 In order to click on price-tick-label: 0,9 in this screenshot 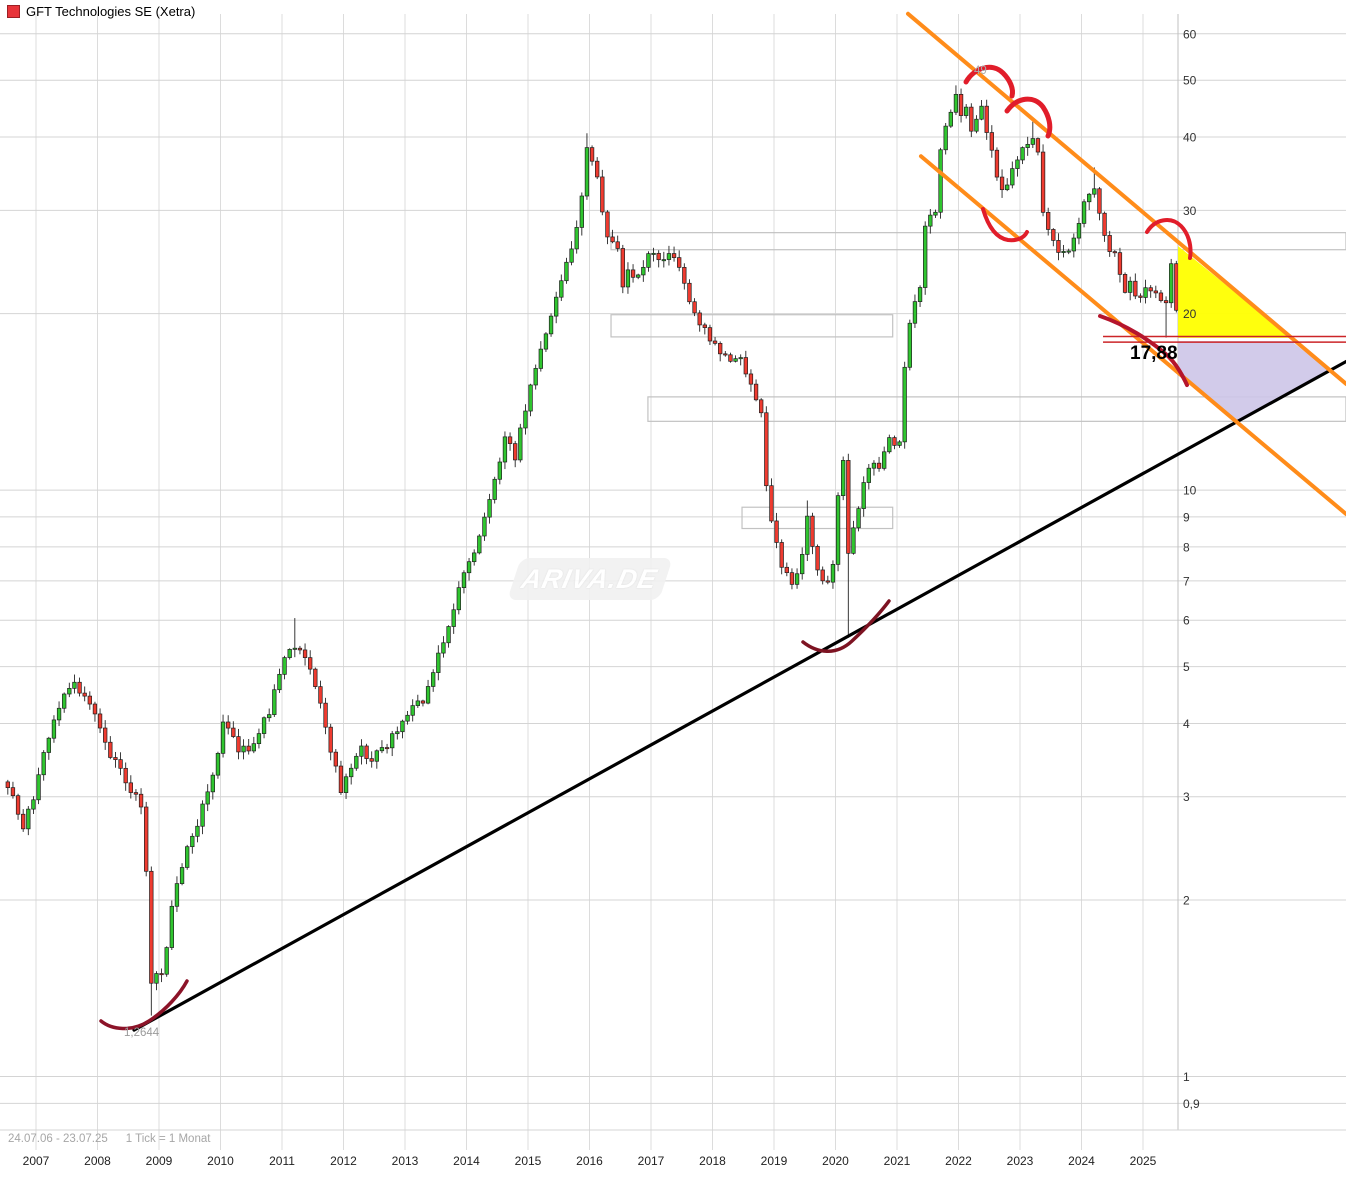, I will do `click(1191, 1104)`.